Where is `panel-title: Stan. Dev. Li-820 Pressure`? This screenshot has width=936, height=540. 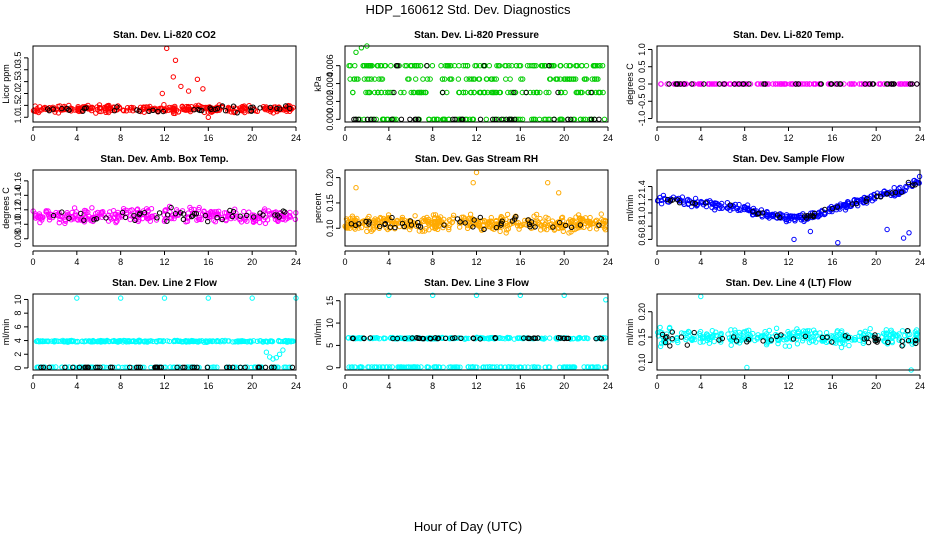 panel-title: Stan. Dev. Li-820 Pressure is located at coordinates (476, 35).